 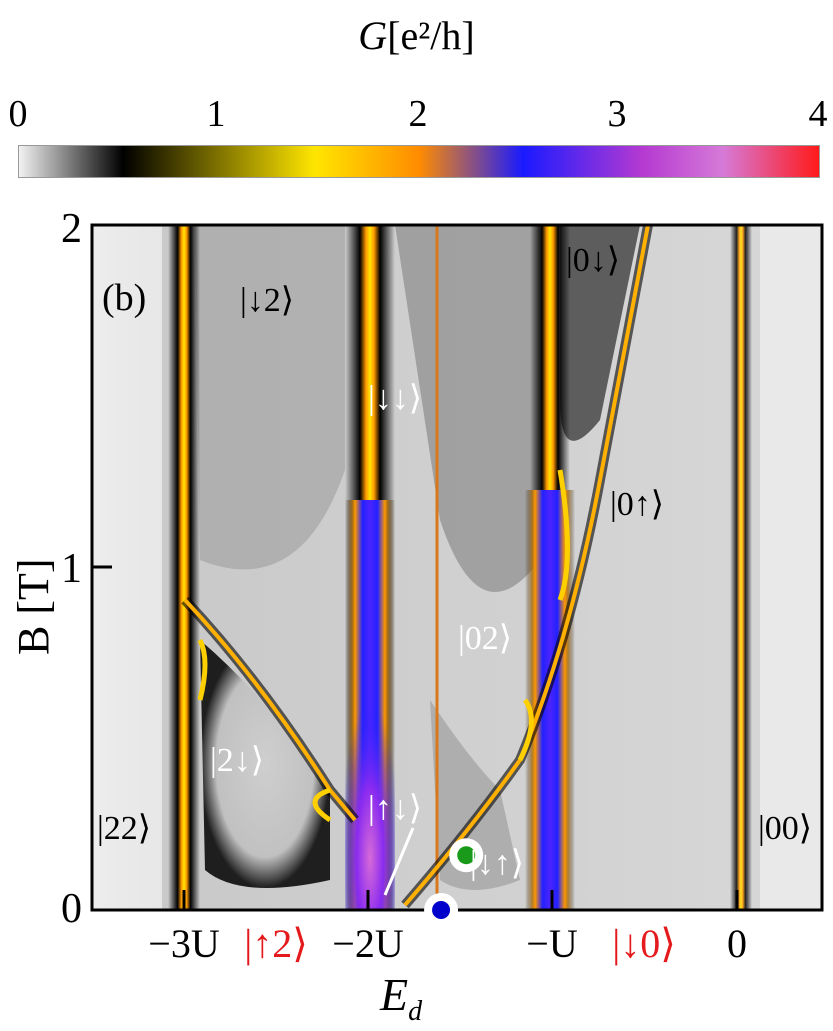 I want to click on state-label-00: |00⟩, so click(x=785, y=828).